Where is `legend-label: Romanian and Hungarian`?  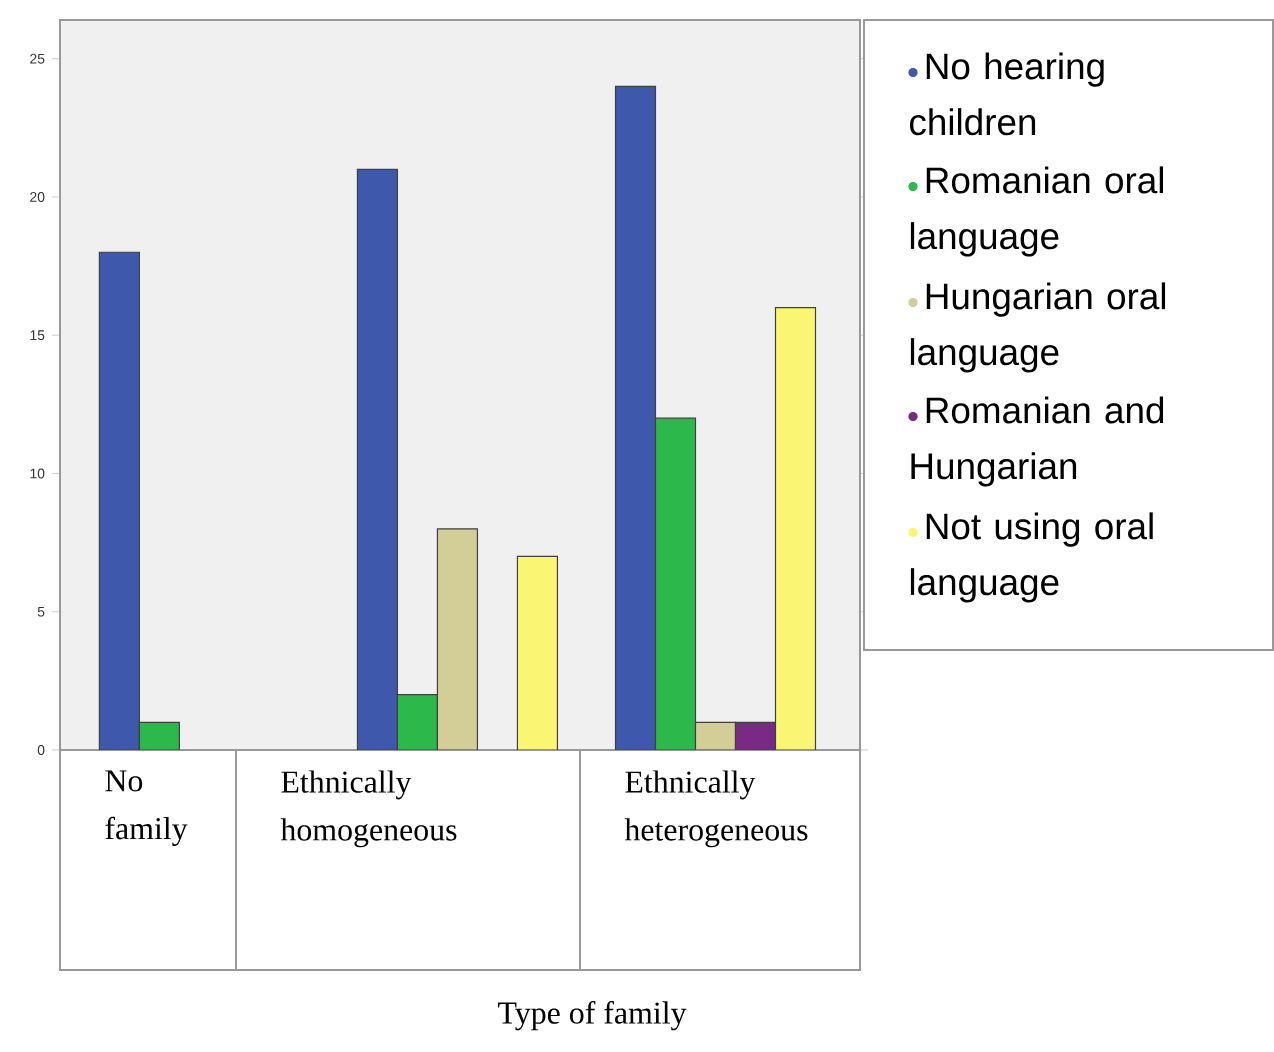 legend-label: Romanian and Hungarian is located at coordinates (1037, 441).